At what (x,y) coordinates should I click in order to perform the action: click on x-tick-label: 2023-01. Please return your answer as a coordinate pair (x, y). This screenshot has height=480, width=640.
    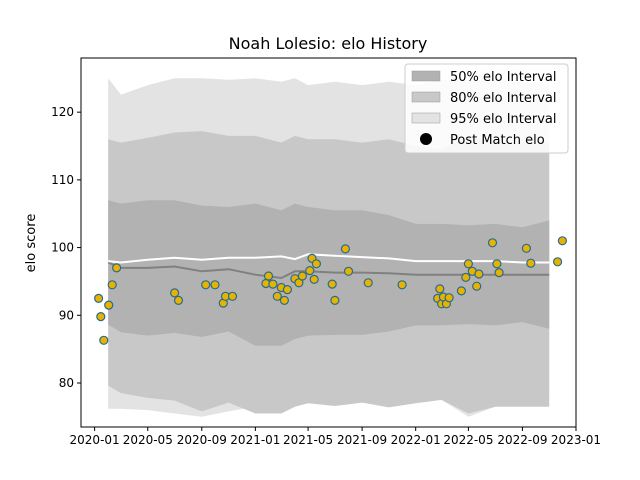
    Looking at the image, I should click on (576, 440).